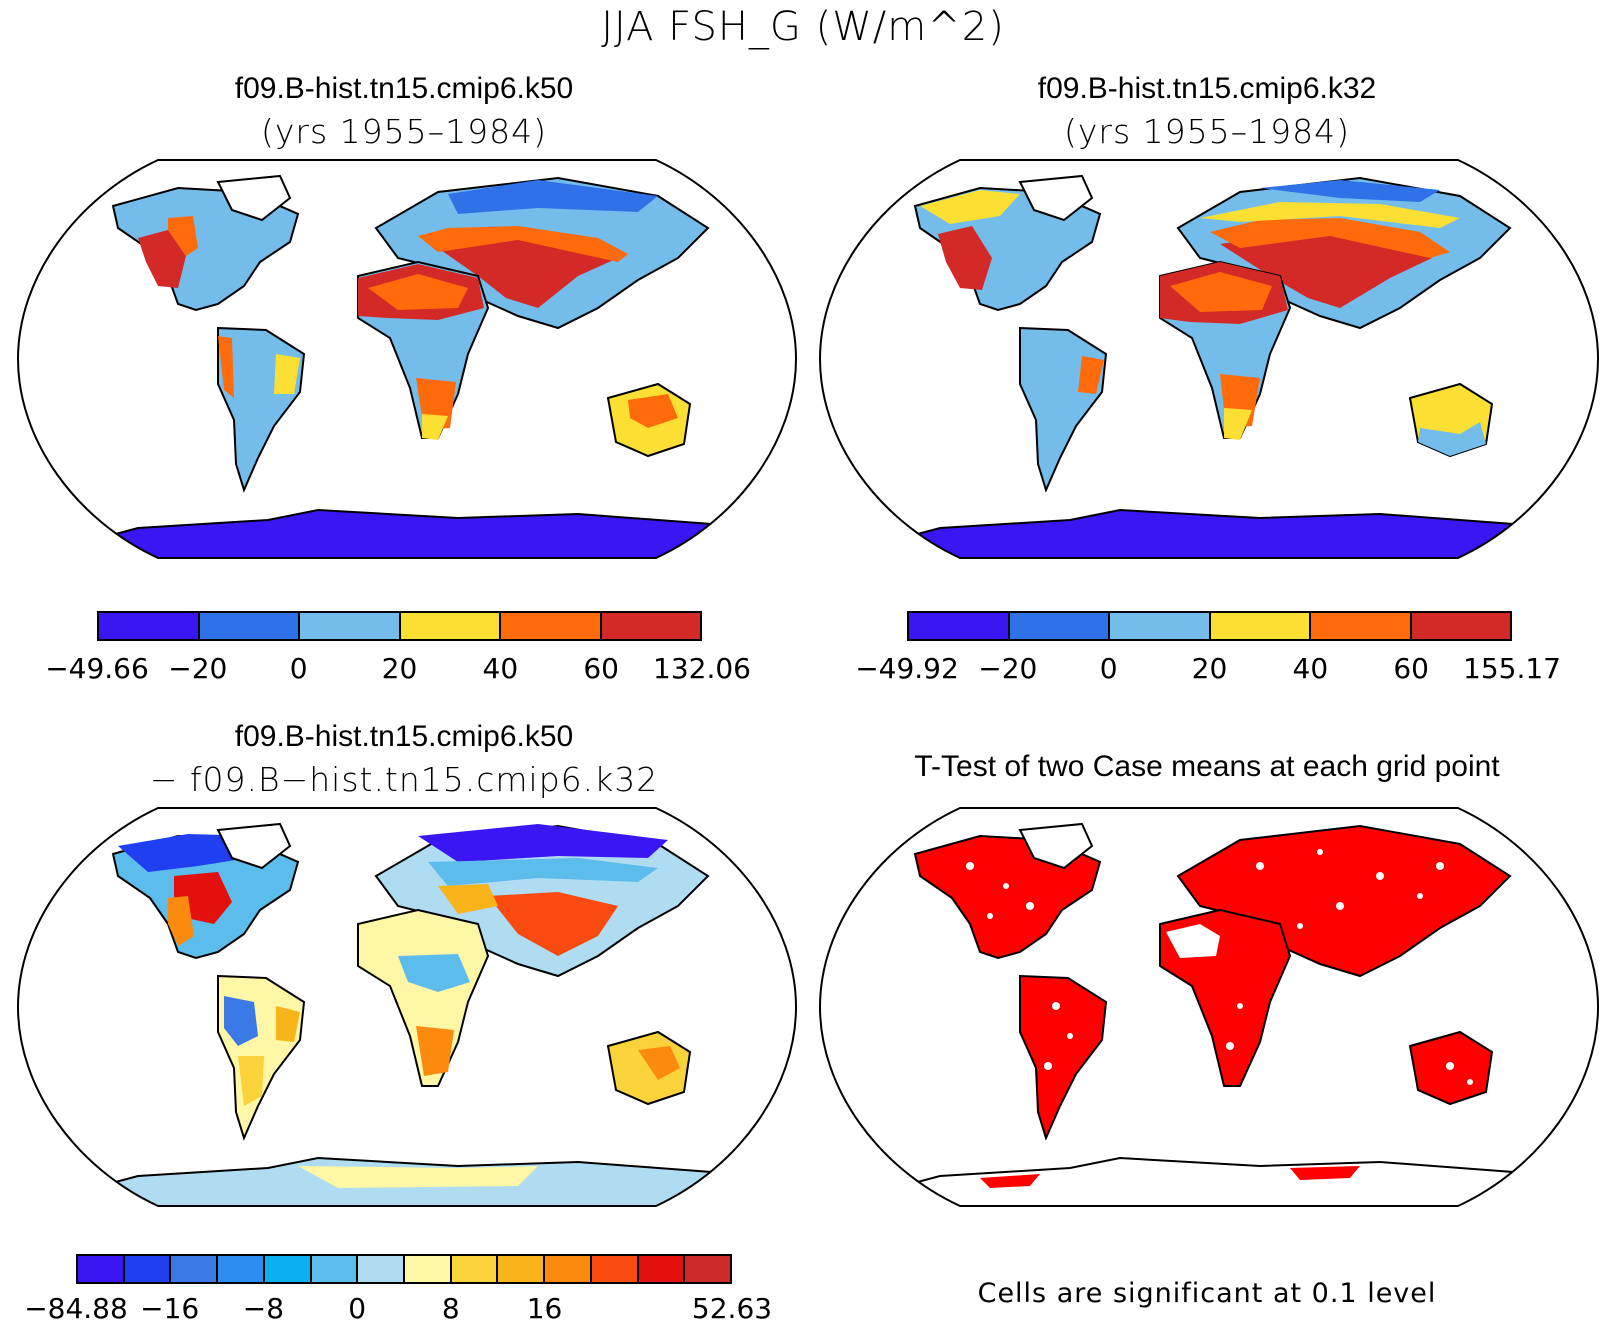 The image size is (1606, 1328). What do you see at coordinates (418, 1177) in the screenshot?
I see `antarctica-yellow` at bounding box center [418, 1177].